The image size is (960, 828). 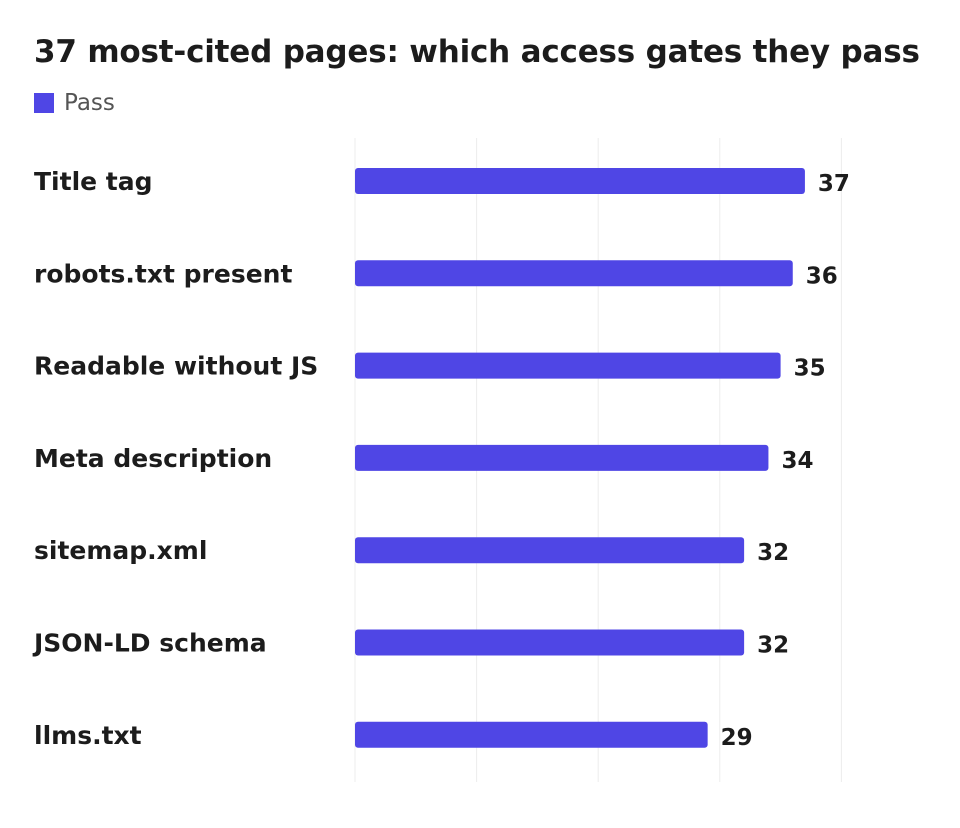 What do you see at coordinates (834, 184) in the screenshot?
I see `value-label: 37` at bounding box center [834, 184].